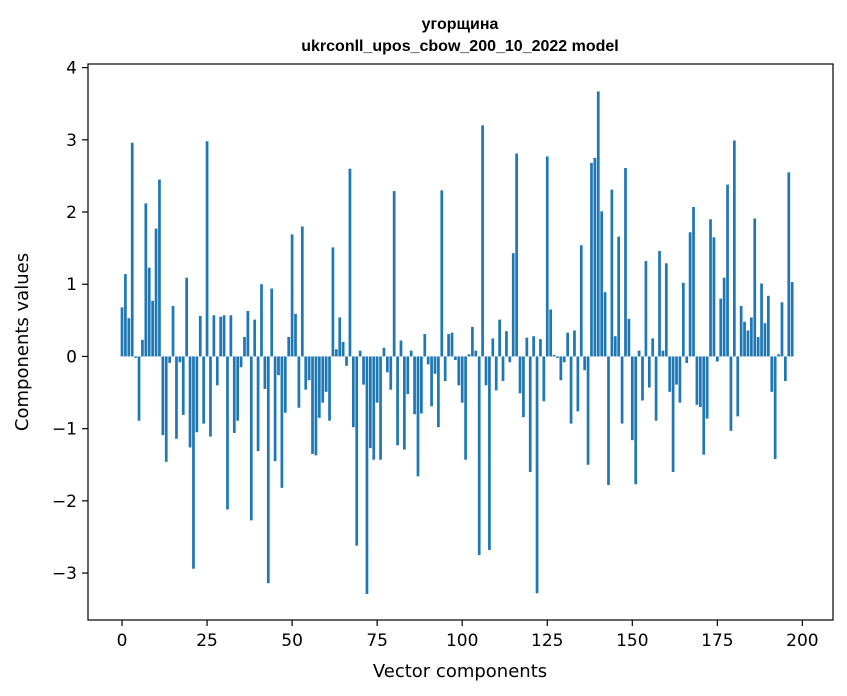 The height and width of the screenshot is (696, 847). What do you see at coordinates (71, 69) in the screenshot?
I see `y-tick-label: 4` at bounding box center [71, 69].